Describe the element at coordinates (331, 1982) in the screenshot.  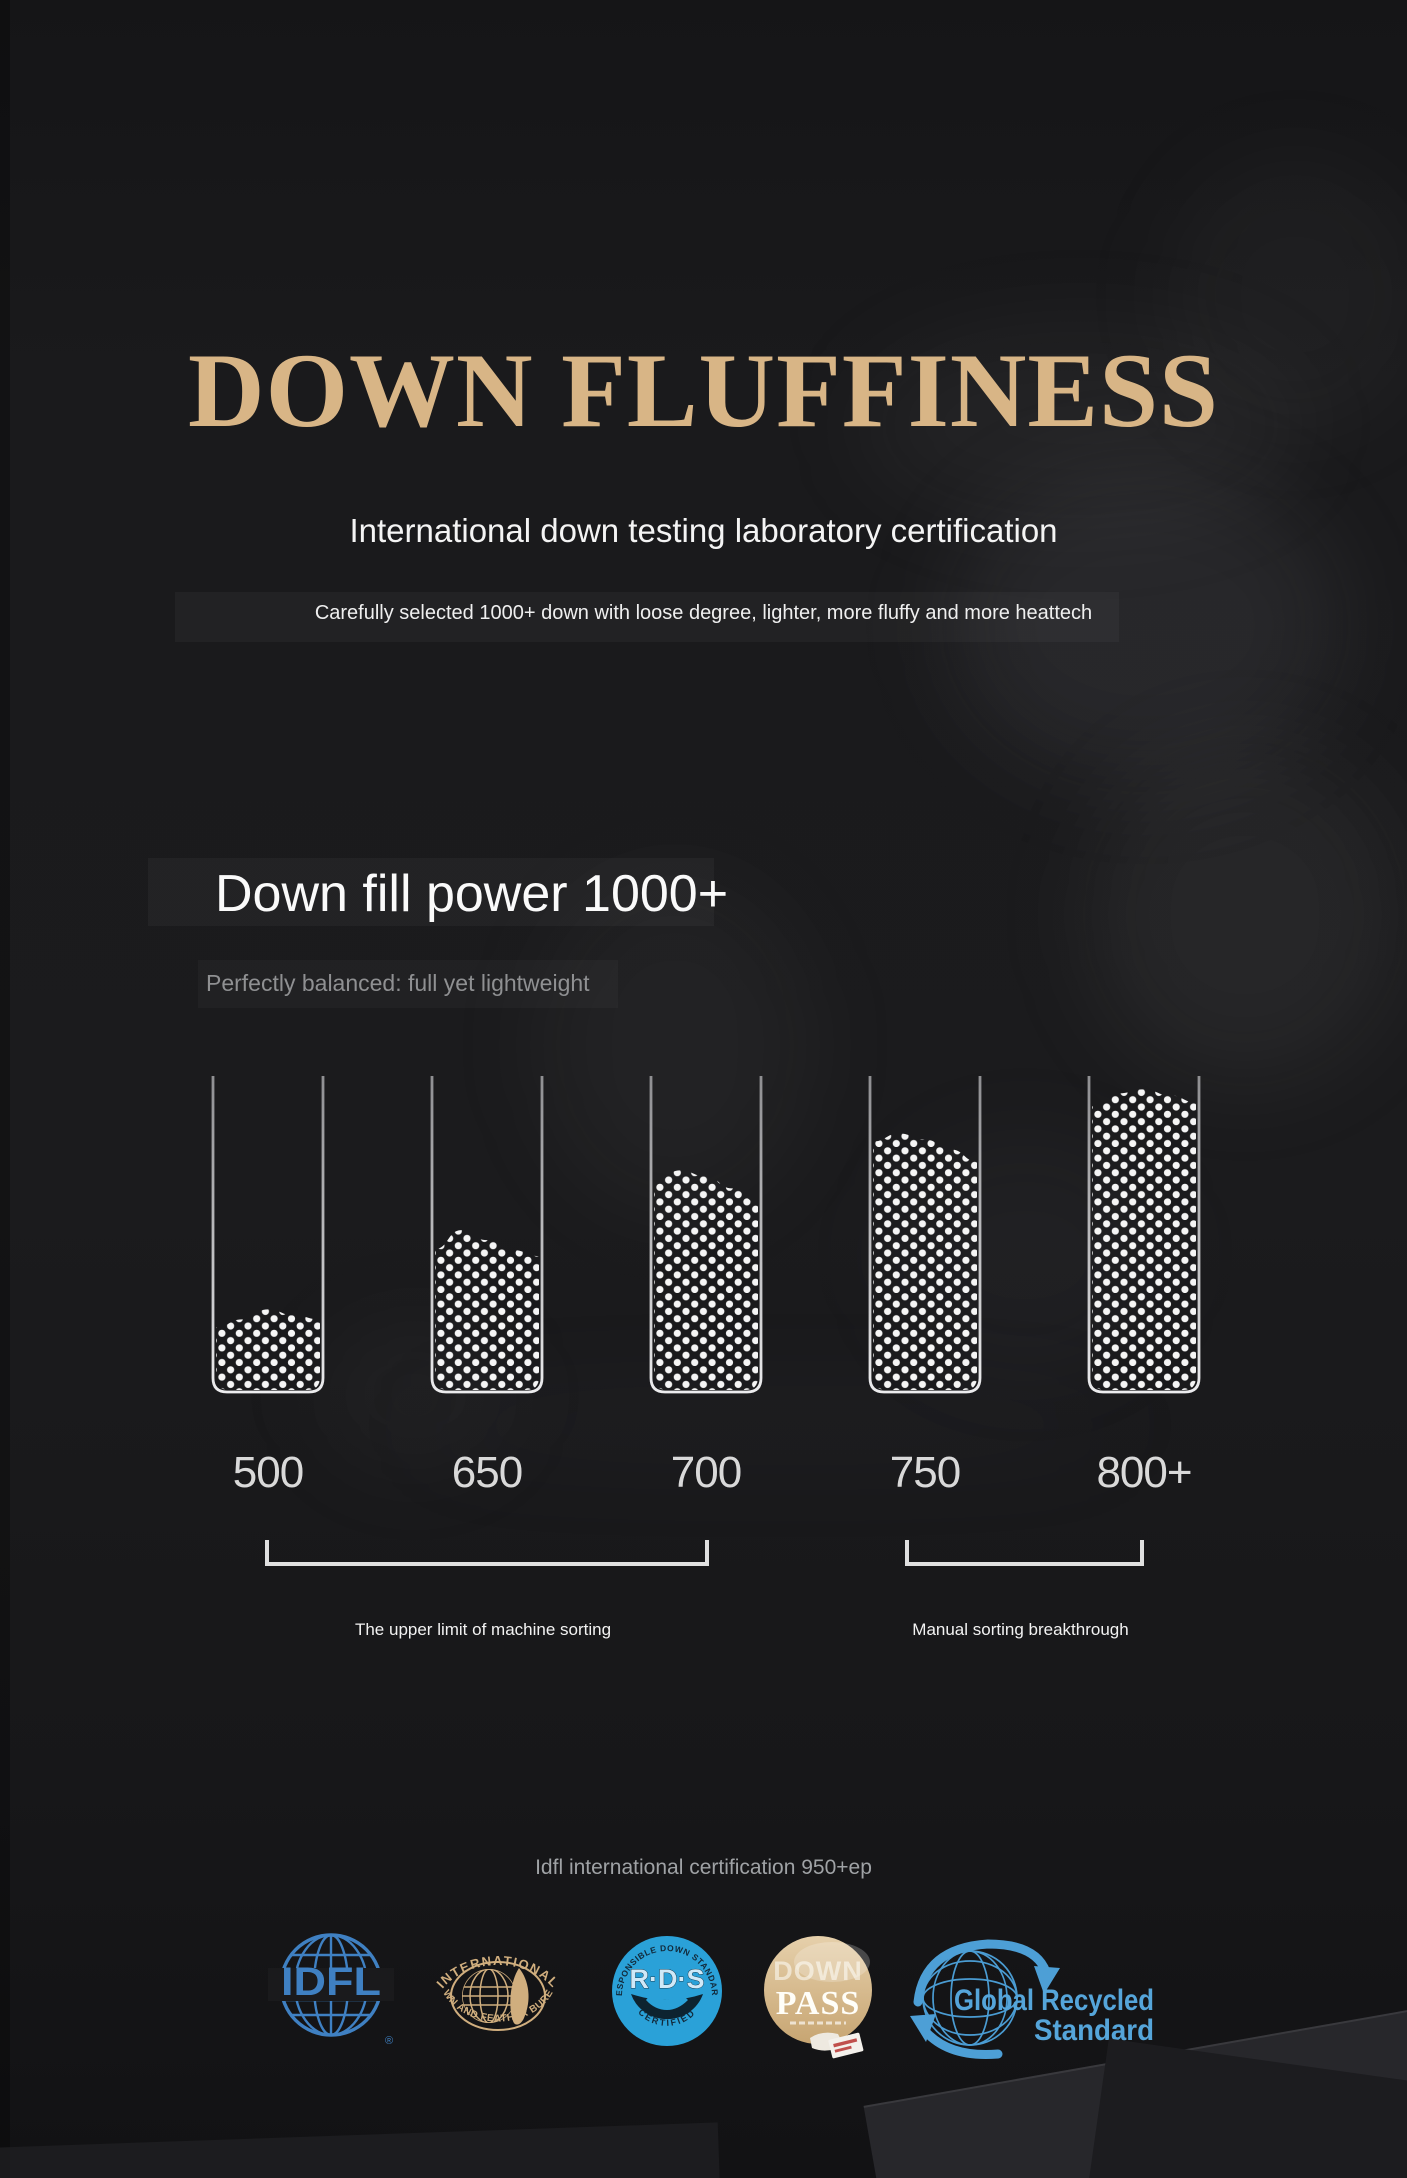
I see `idfl-wordmark: IDFL` at that location.